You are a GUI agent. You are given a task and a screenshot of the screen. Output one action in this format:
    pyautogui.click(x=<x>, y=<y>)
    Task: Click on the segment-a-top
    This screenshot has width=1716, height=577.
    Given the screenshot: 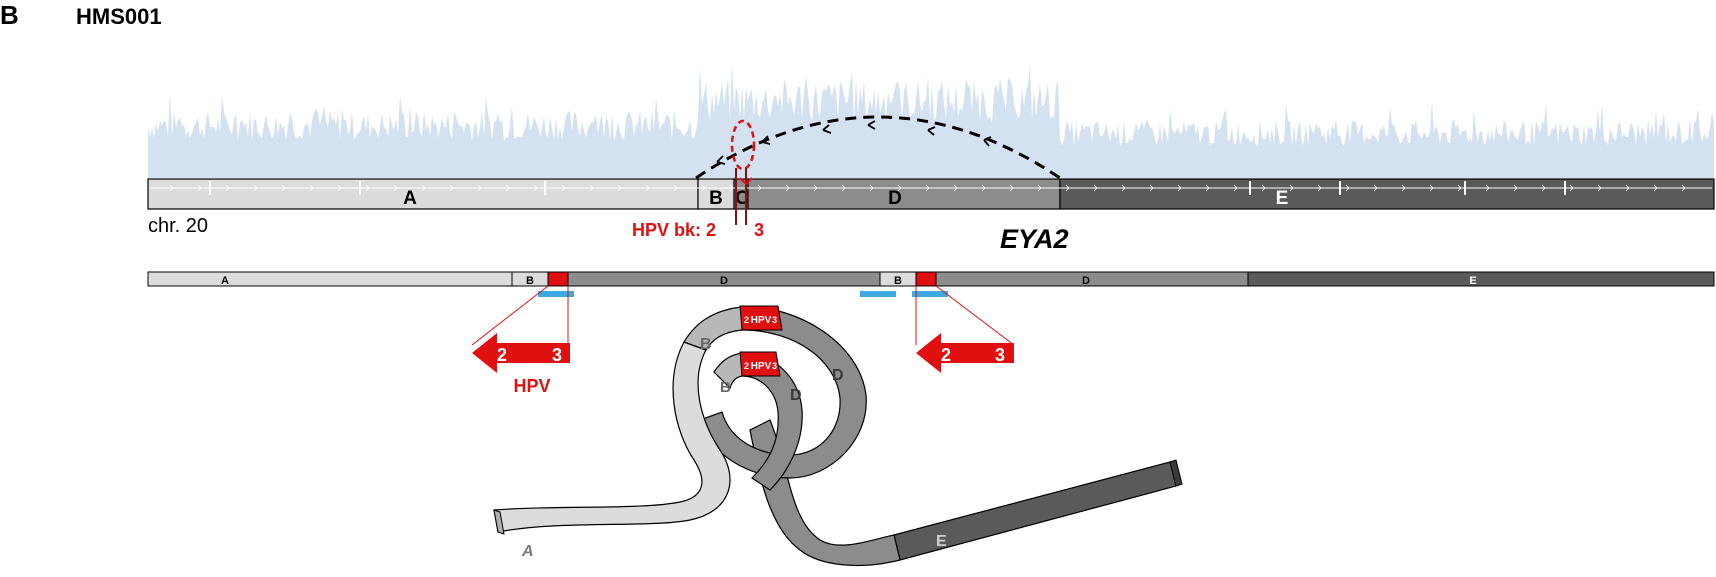 What is the action you would take?
    pyautogui.click(x=423, y=194)
    